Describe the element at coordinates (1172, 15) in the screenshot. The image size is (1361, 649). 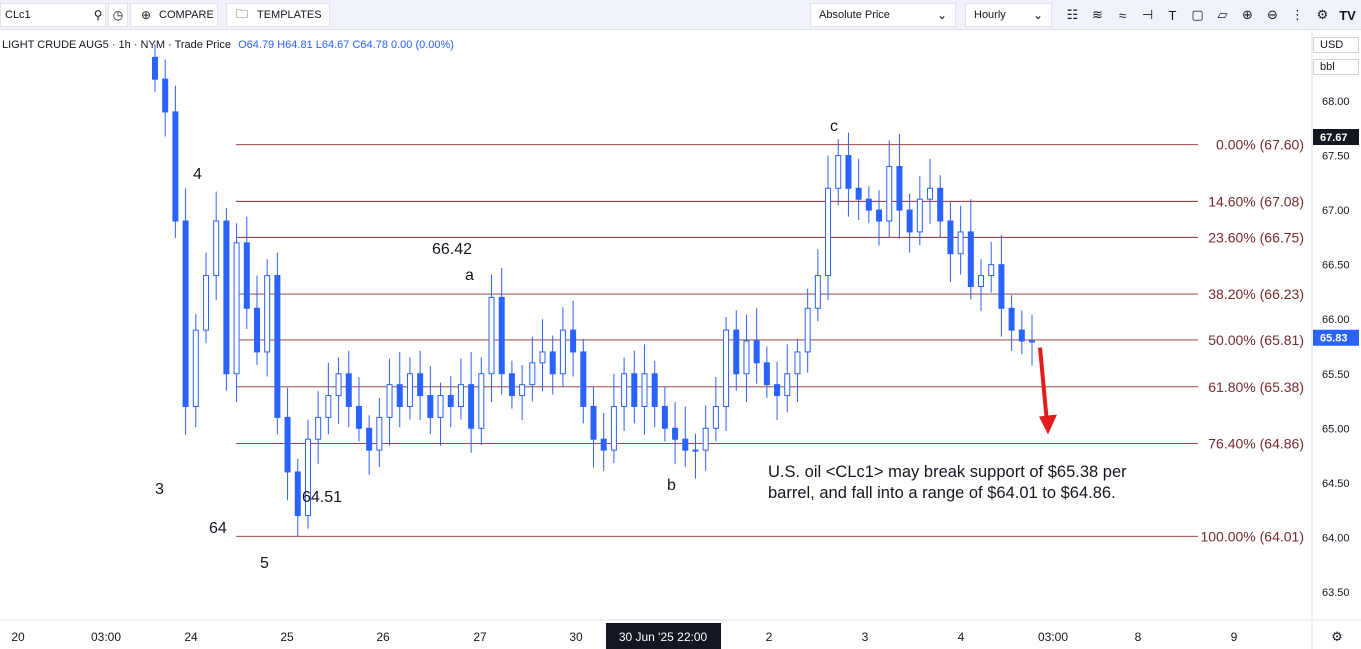
I see `text-icon: T` at that location.